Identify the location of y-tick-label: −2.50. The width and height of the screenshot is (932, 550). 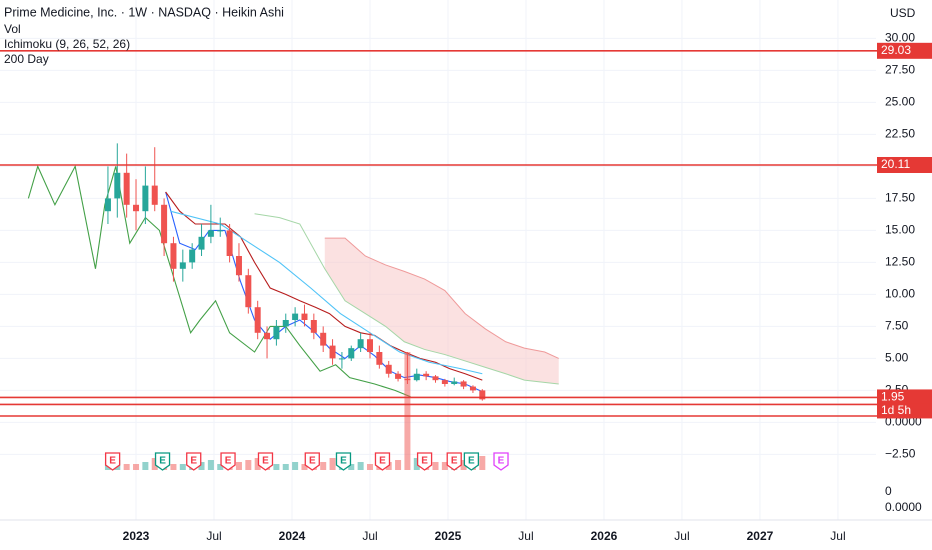
(900, 454).